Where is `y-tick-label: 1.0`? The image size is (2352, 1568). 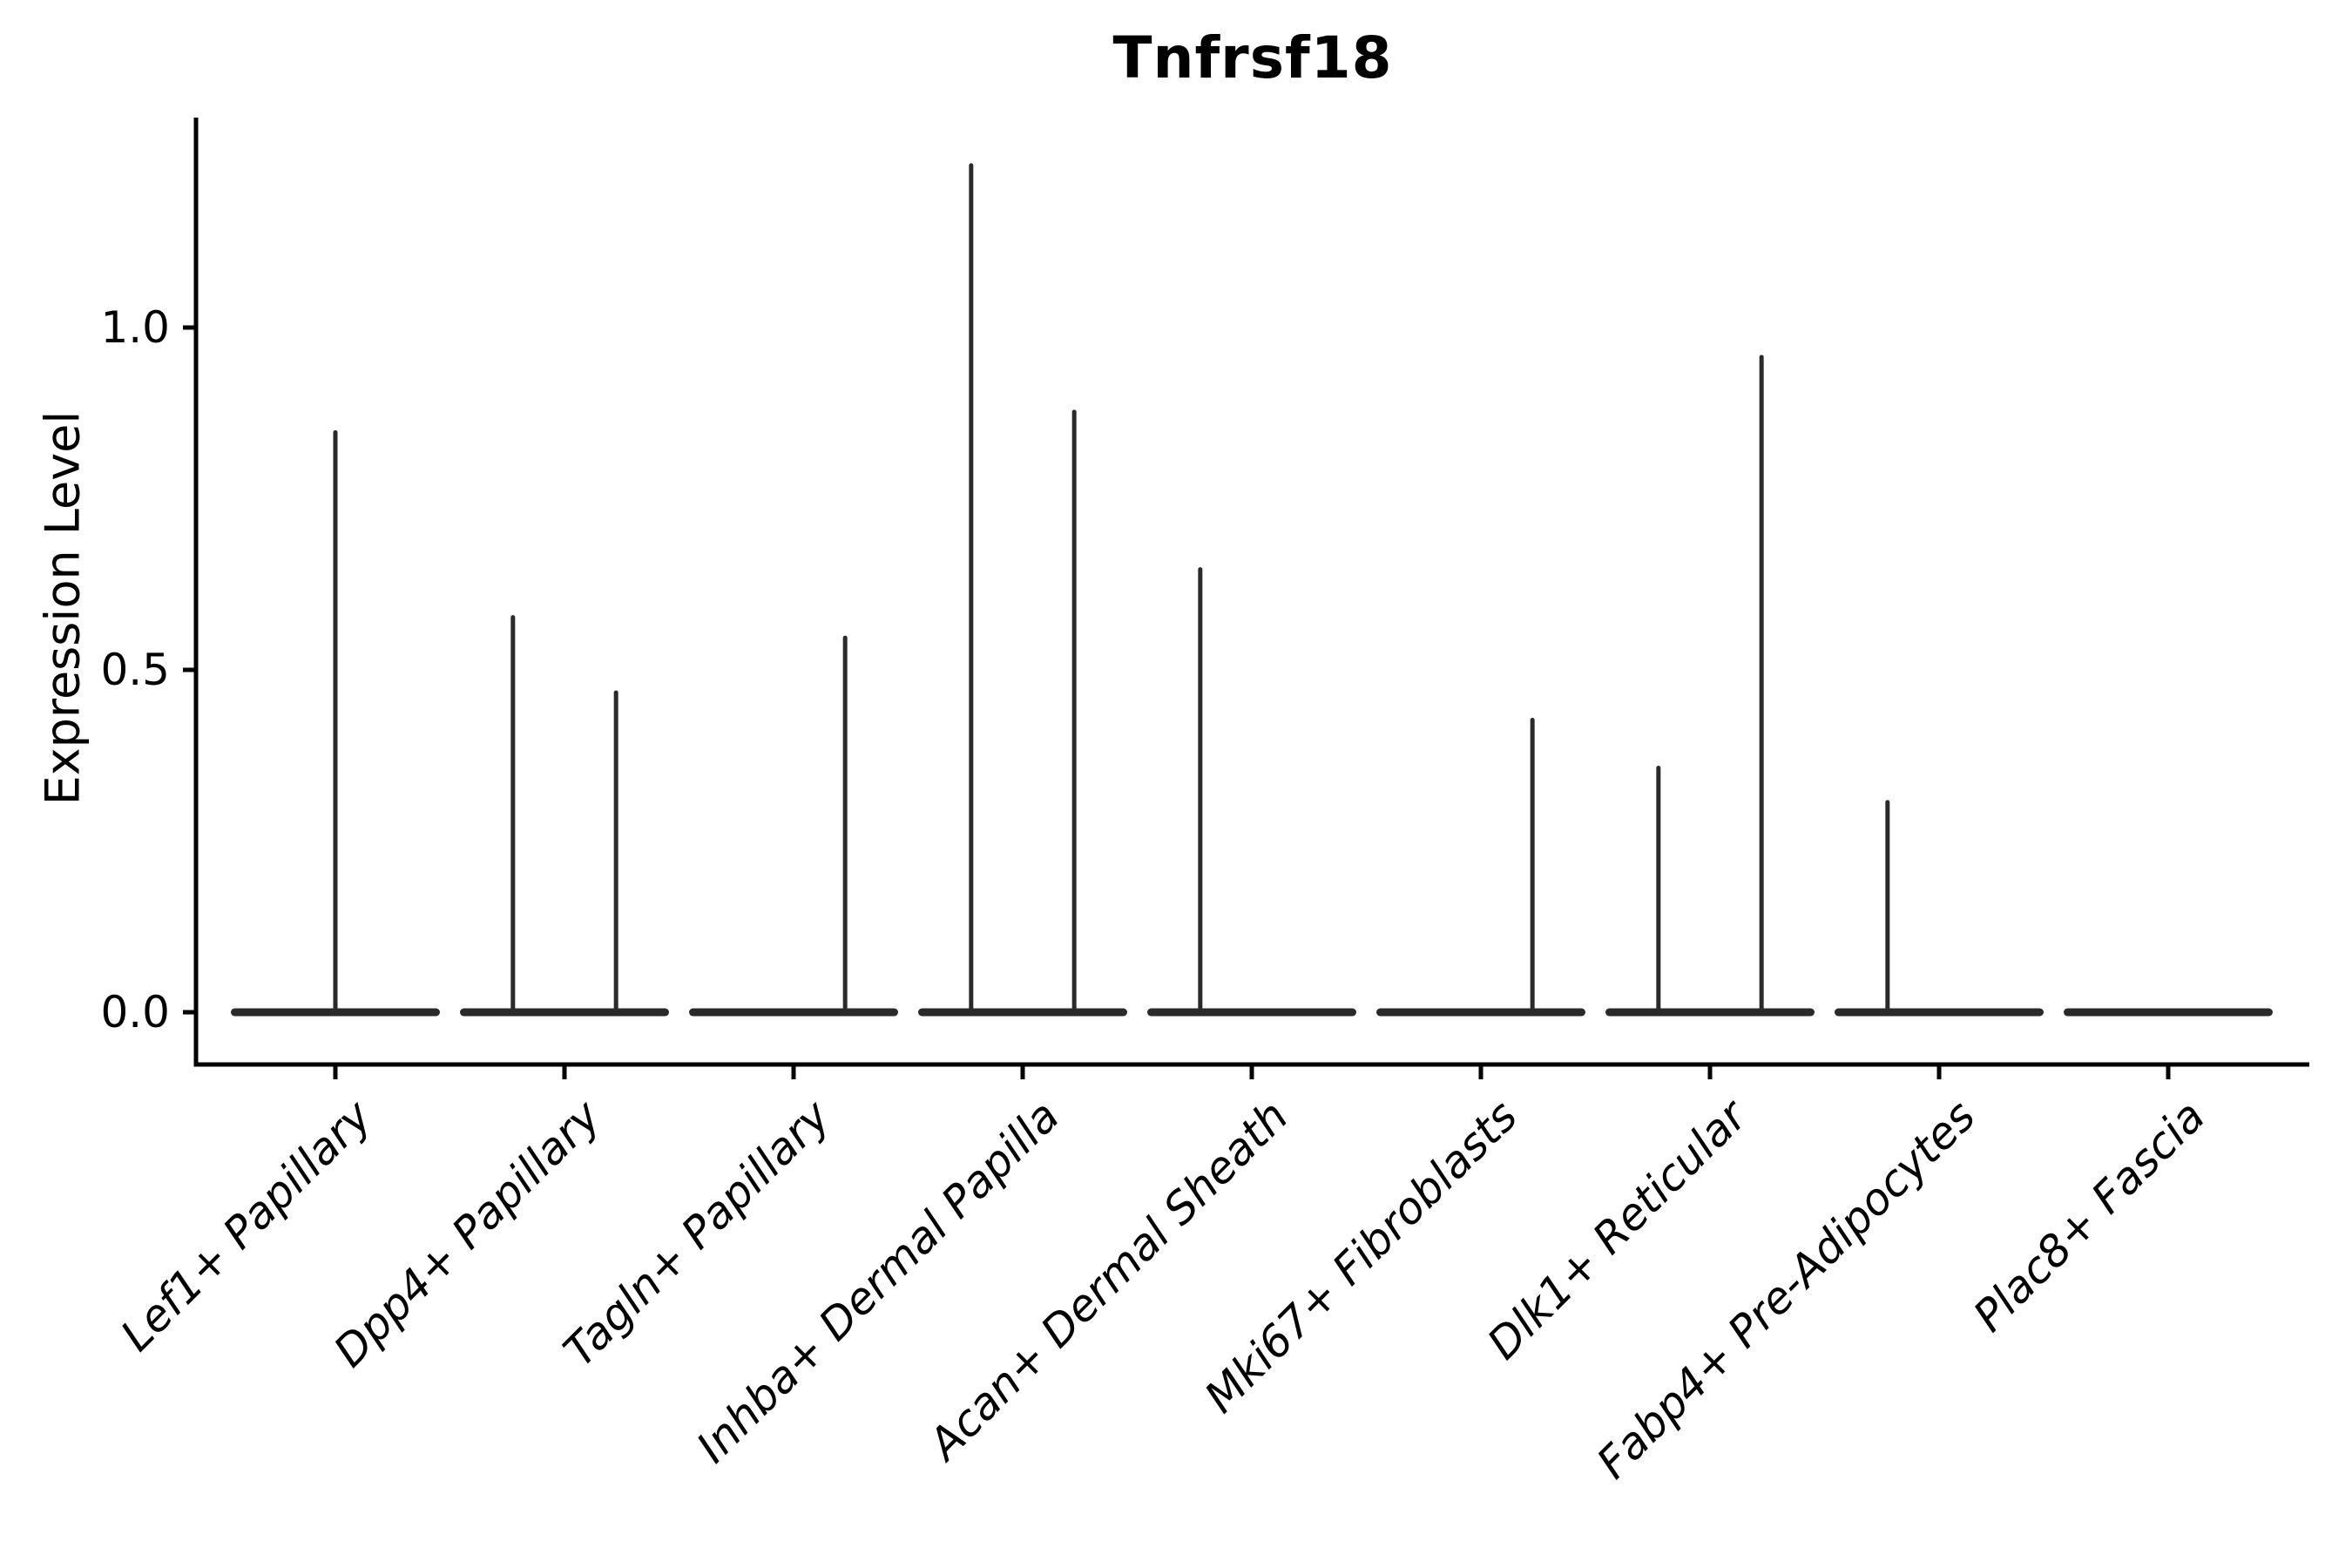 y-tick-label: 1.0 is located at coordinates (135, 327).